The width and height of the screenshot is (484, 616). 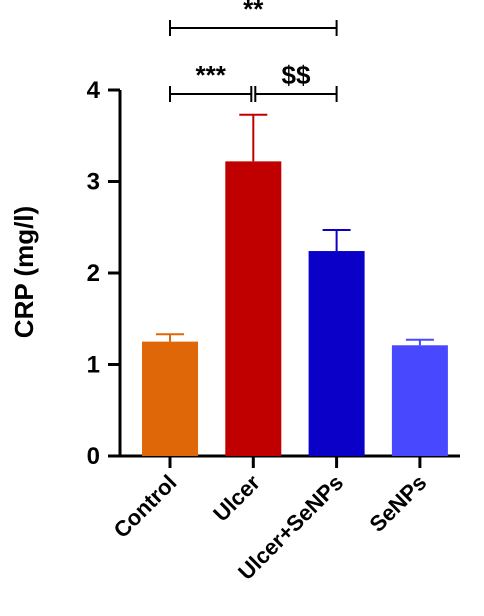 I want to click on y-tick-label: 0, so click(x=93, y=456).